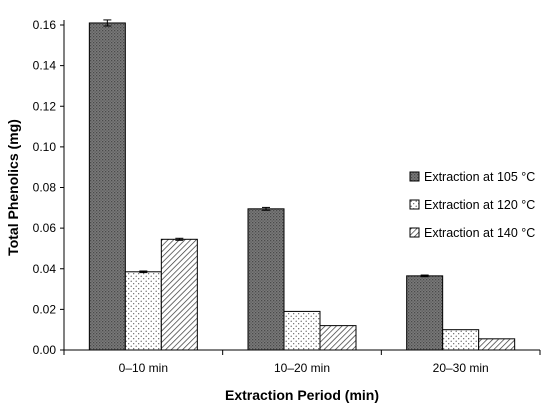 The width and height of the screenshot is (550, 410). Describe the element at coordinates (45, 66) in the screenshot. I see `y-tick-label: 0.14` at that location.